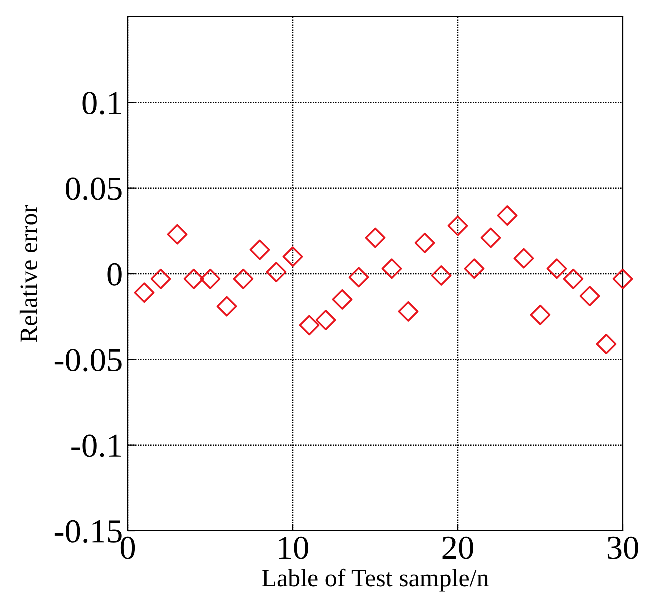 The width and height of the screenshot is (654, 612). I want to click on y-tick-label: 0.1, so click(102, 103).